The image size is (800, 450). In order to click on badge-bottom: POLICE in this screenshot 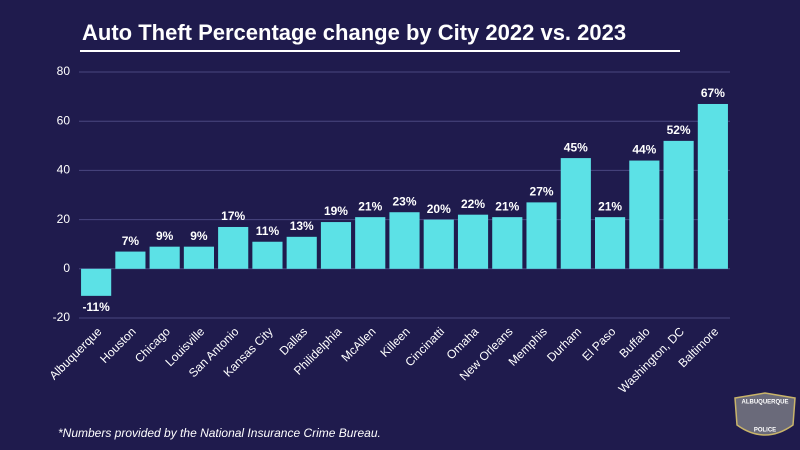, I will do `click(765, 431)`.